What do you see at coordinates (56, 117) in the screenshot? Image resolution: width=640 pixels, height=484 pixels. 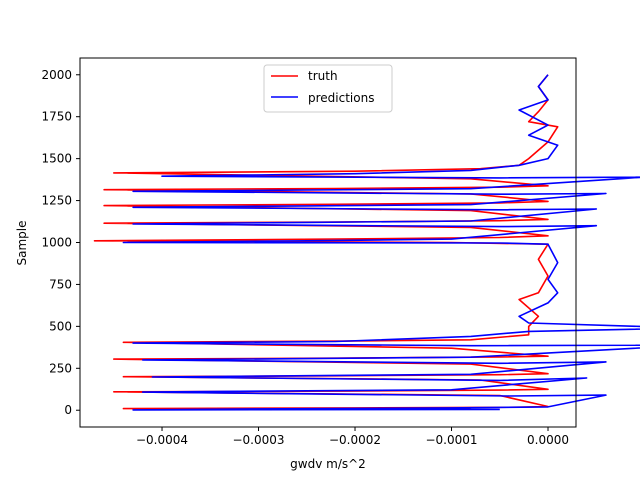 I see `y-tick-label: 1750` at bounding box center [56, 117].